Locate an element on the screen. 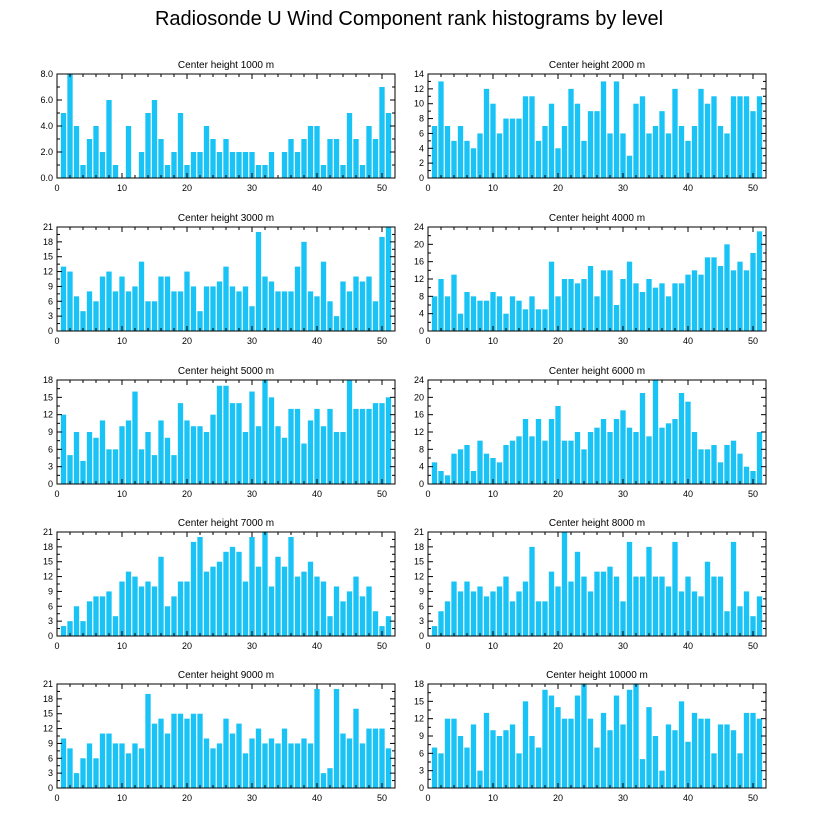 This screenshot has width=818, height=824. y-tick-label: 14 is located at coordinates (419, 74).